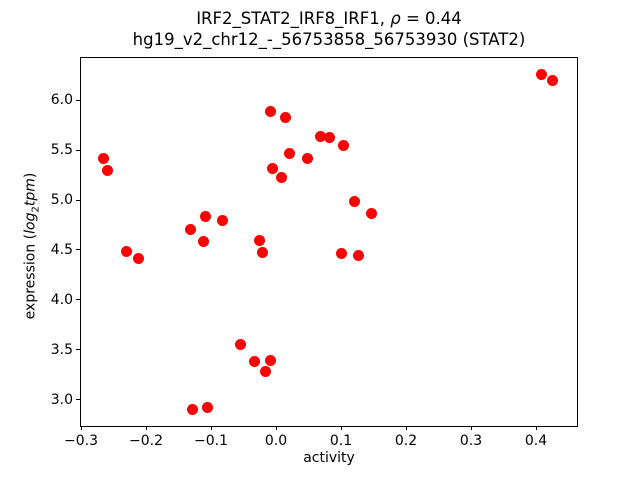 Image resolution: width=640 pixels, height=480 pixels. I want to click on x-tick-label: −0.2, so click(146, 441).